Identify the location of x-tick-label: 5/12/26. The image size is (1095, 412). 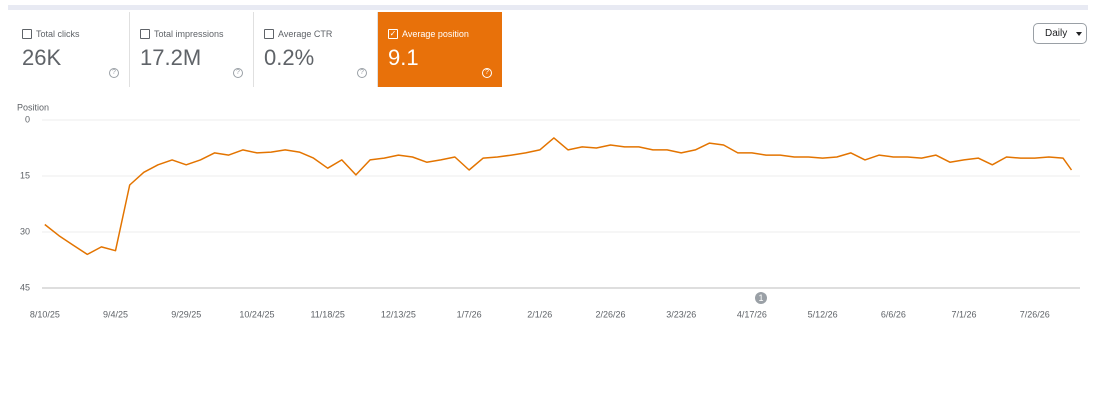
(823, 314).